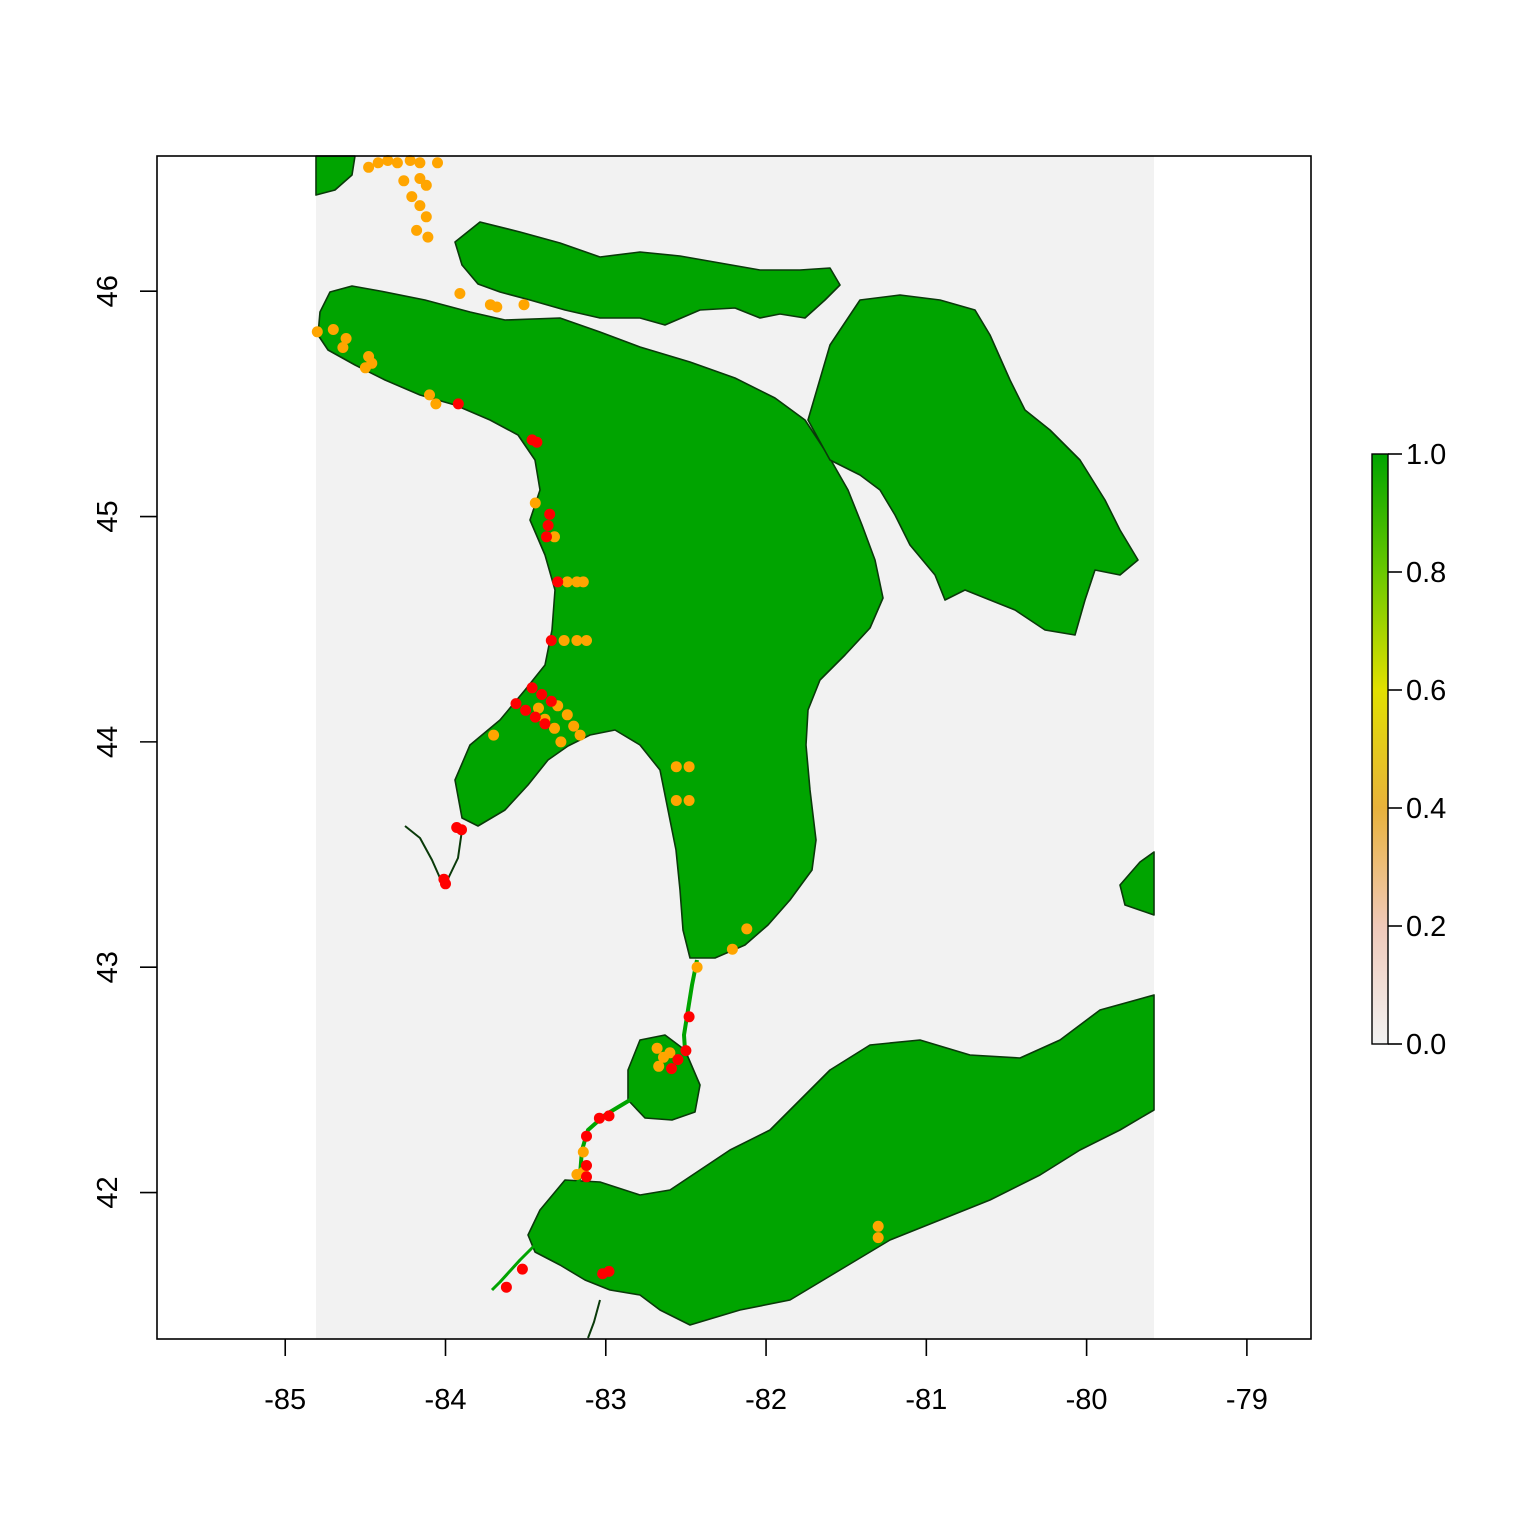 The image size is (1536, 1536). I want to click on y-tick-label: 46, so click(108, 291).